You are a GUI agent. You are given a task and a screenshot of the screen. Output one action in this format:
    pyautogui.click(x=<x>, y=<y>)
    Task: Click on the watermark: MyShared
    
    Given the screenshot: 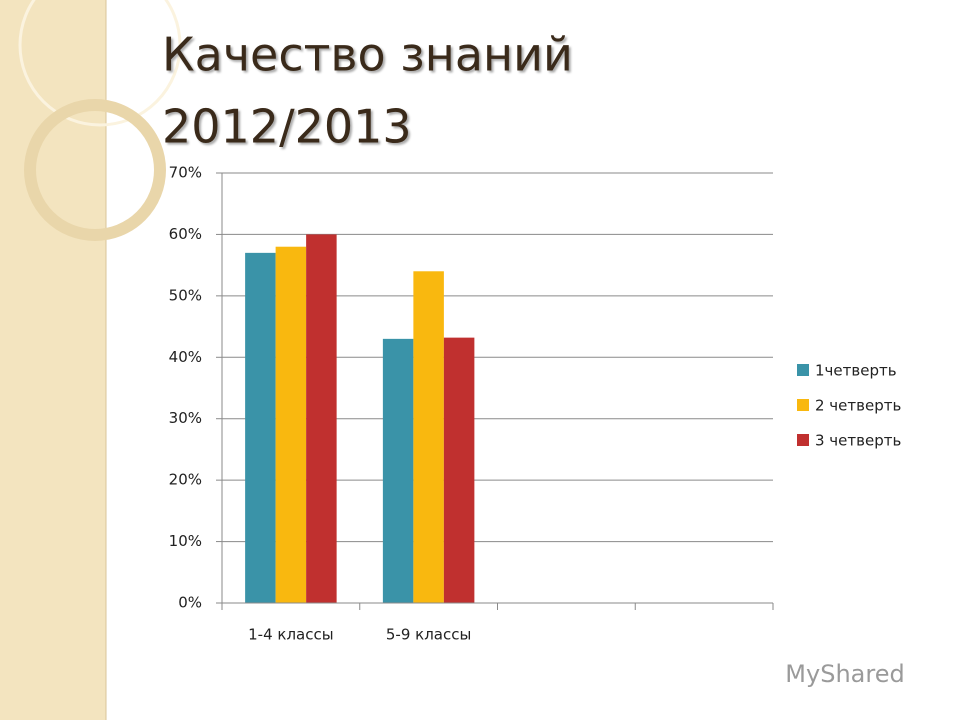 What is the action you would take?
    pyautogui.click(x=844, y=674)
    